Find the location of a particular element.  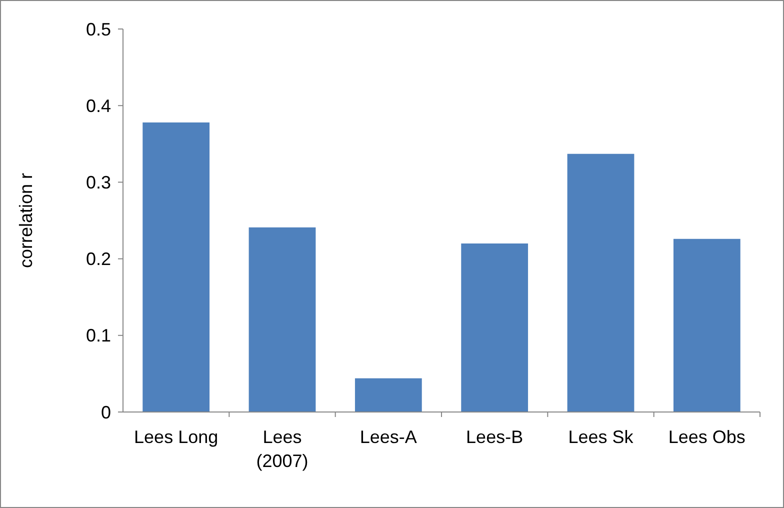

x-tick-label: Lees-B is located at coordinates (495, 437).